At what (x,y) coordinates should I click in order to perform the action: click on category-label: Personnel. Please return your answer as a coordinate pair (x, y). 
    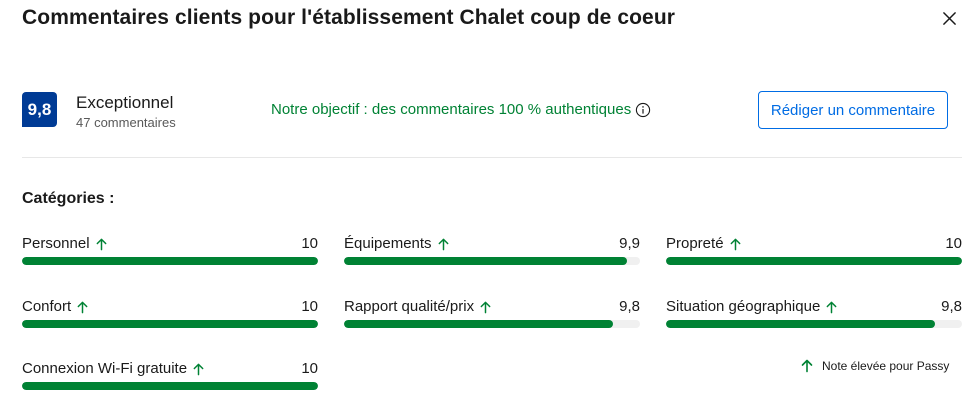
    Looking at the image, I should click on (56, 243).